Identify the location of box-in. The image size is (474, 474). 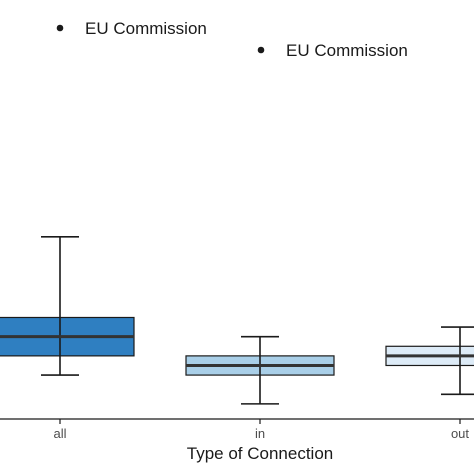
(260, 370).